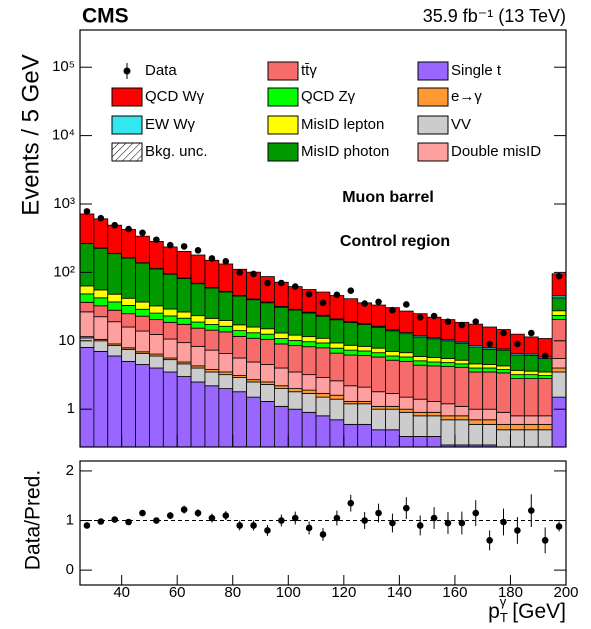 Image resolution: width=591 pixels, height=629 pixels. What do you see at coordinates (343, 592) in the screenshot?
I see `x-tick-label: 120` at bounding box center [343, 592].